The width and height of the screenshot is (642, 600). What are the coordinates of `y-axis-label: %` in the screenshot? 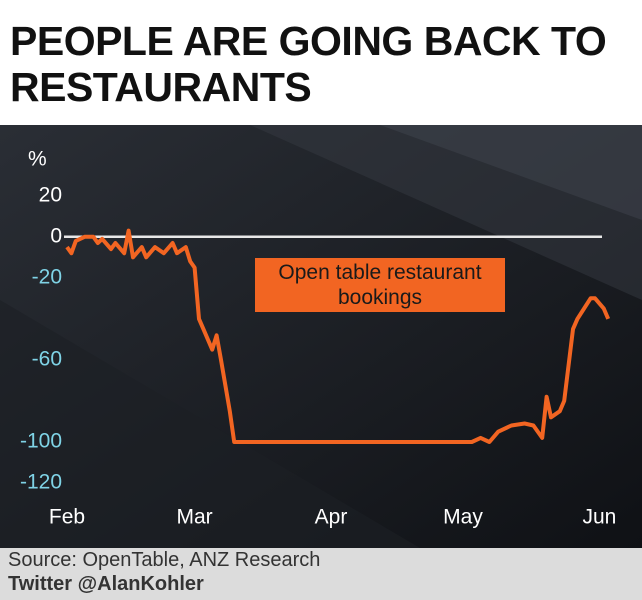 It's located at (37, 159).